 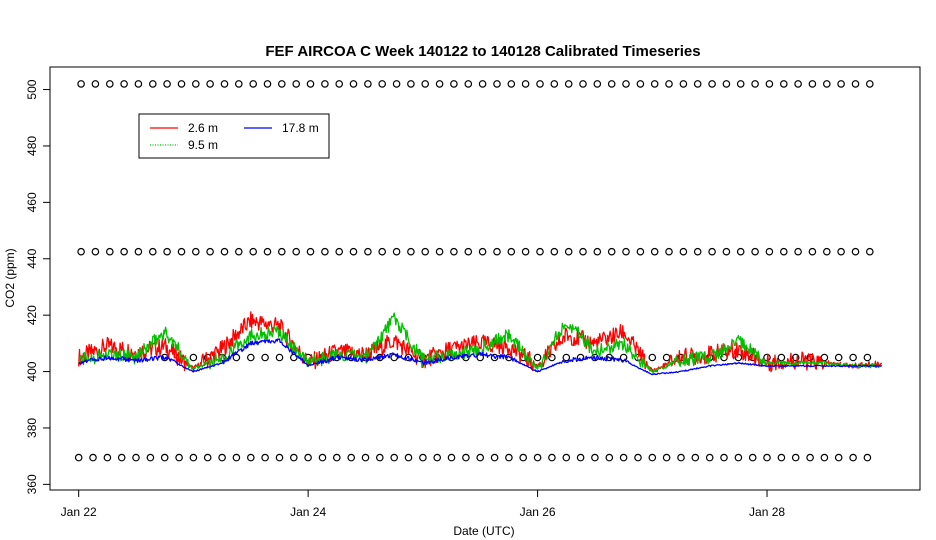 I want to click on series-lines, so click(x=480, y=343).